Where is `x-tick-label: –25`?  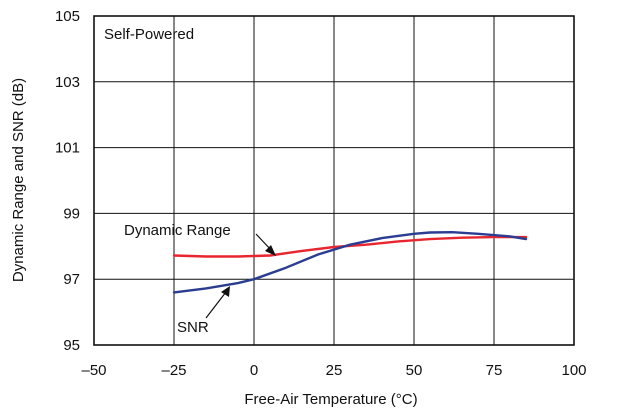
x-tick-label: –25 is located at coordinates (173, 370).